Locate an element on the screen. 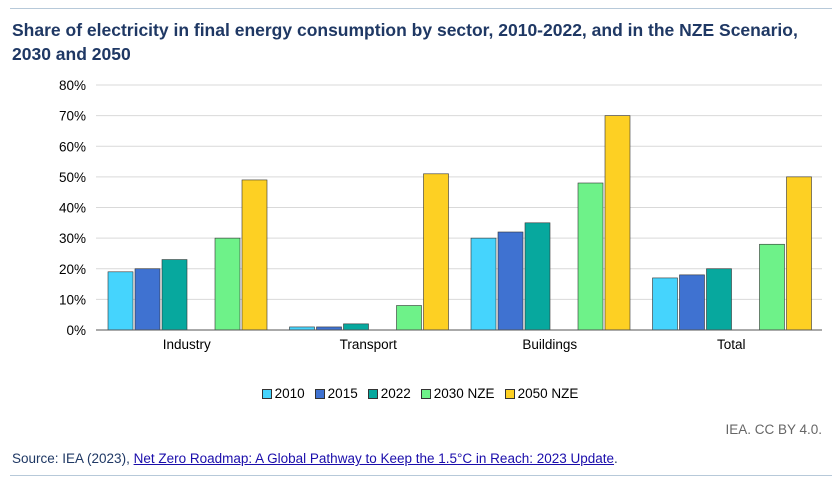  category-label: Buildings is located at coordinates (549, 344).